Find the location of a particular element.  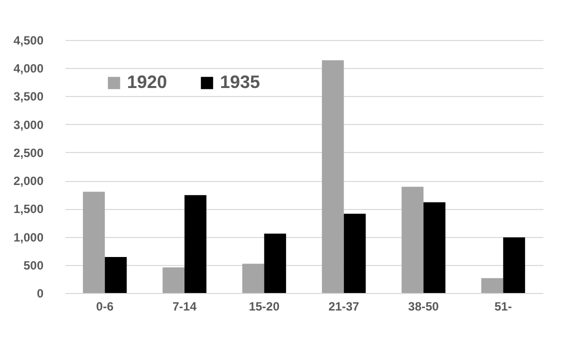

y-tick-label: 1,000 is located at coordinates (28, 237).